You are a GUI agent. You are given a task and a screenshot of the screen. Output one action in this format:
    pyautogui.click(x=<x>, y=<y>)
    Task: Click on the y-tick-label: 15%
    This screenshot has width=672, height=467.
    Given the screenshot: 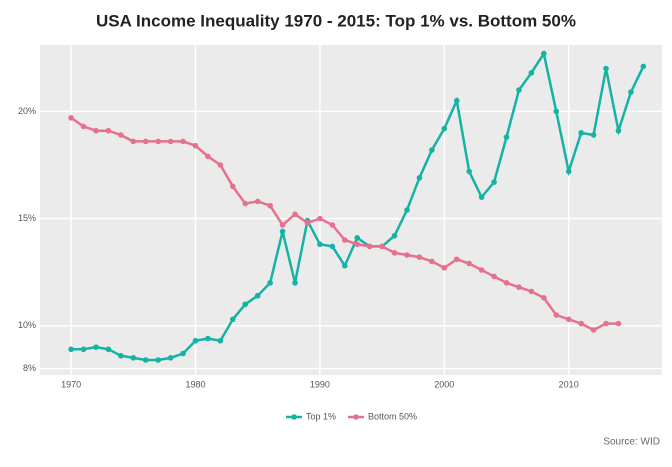 What is the action you would take?
    pyautogui.click(x=27, y=218)
    